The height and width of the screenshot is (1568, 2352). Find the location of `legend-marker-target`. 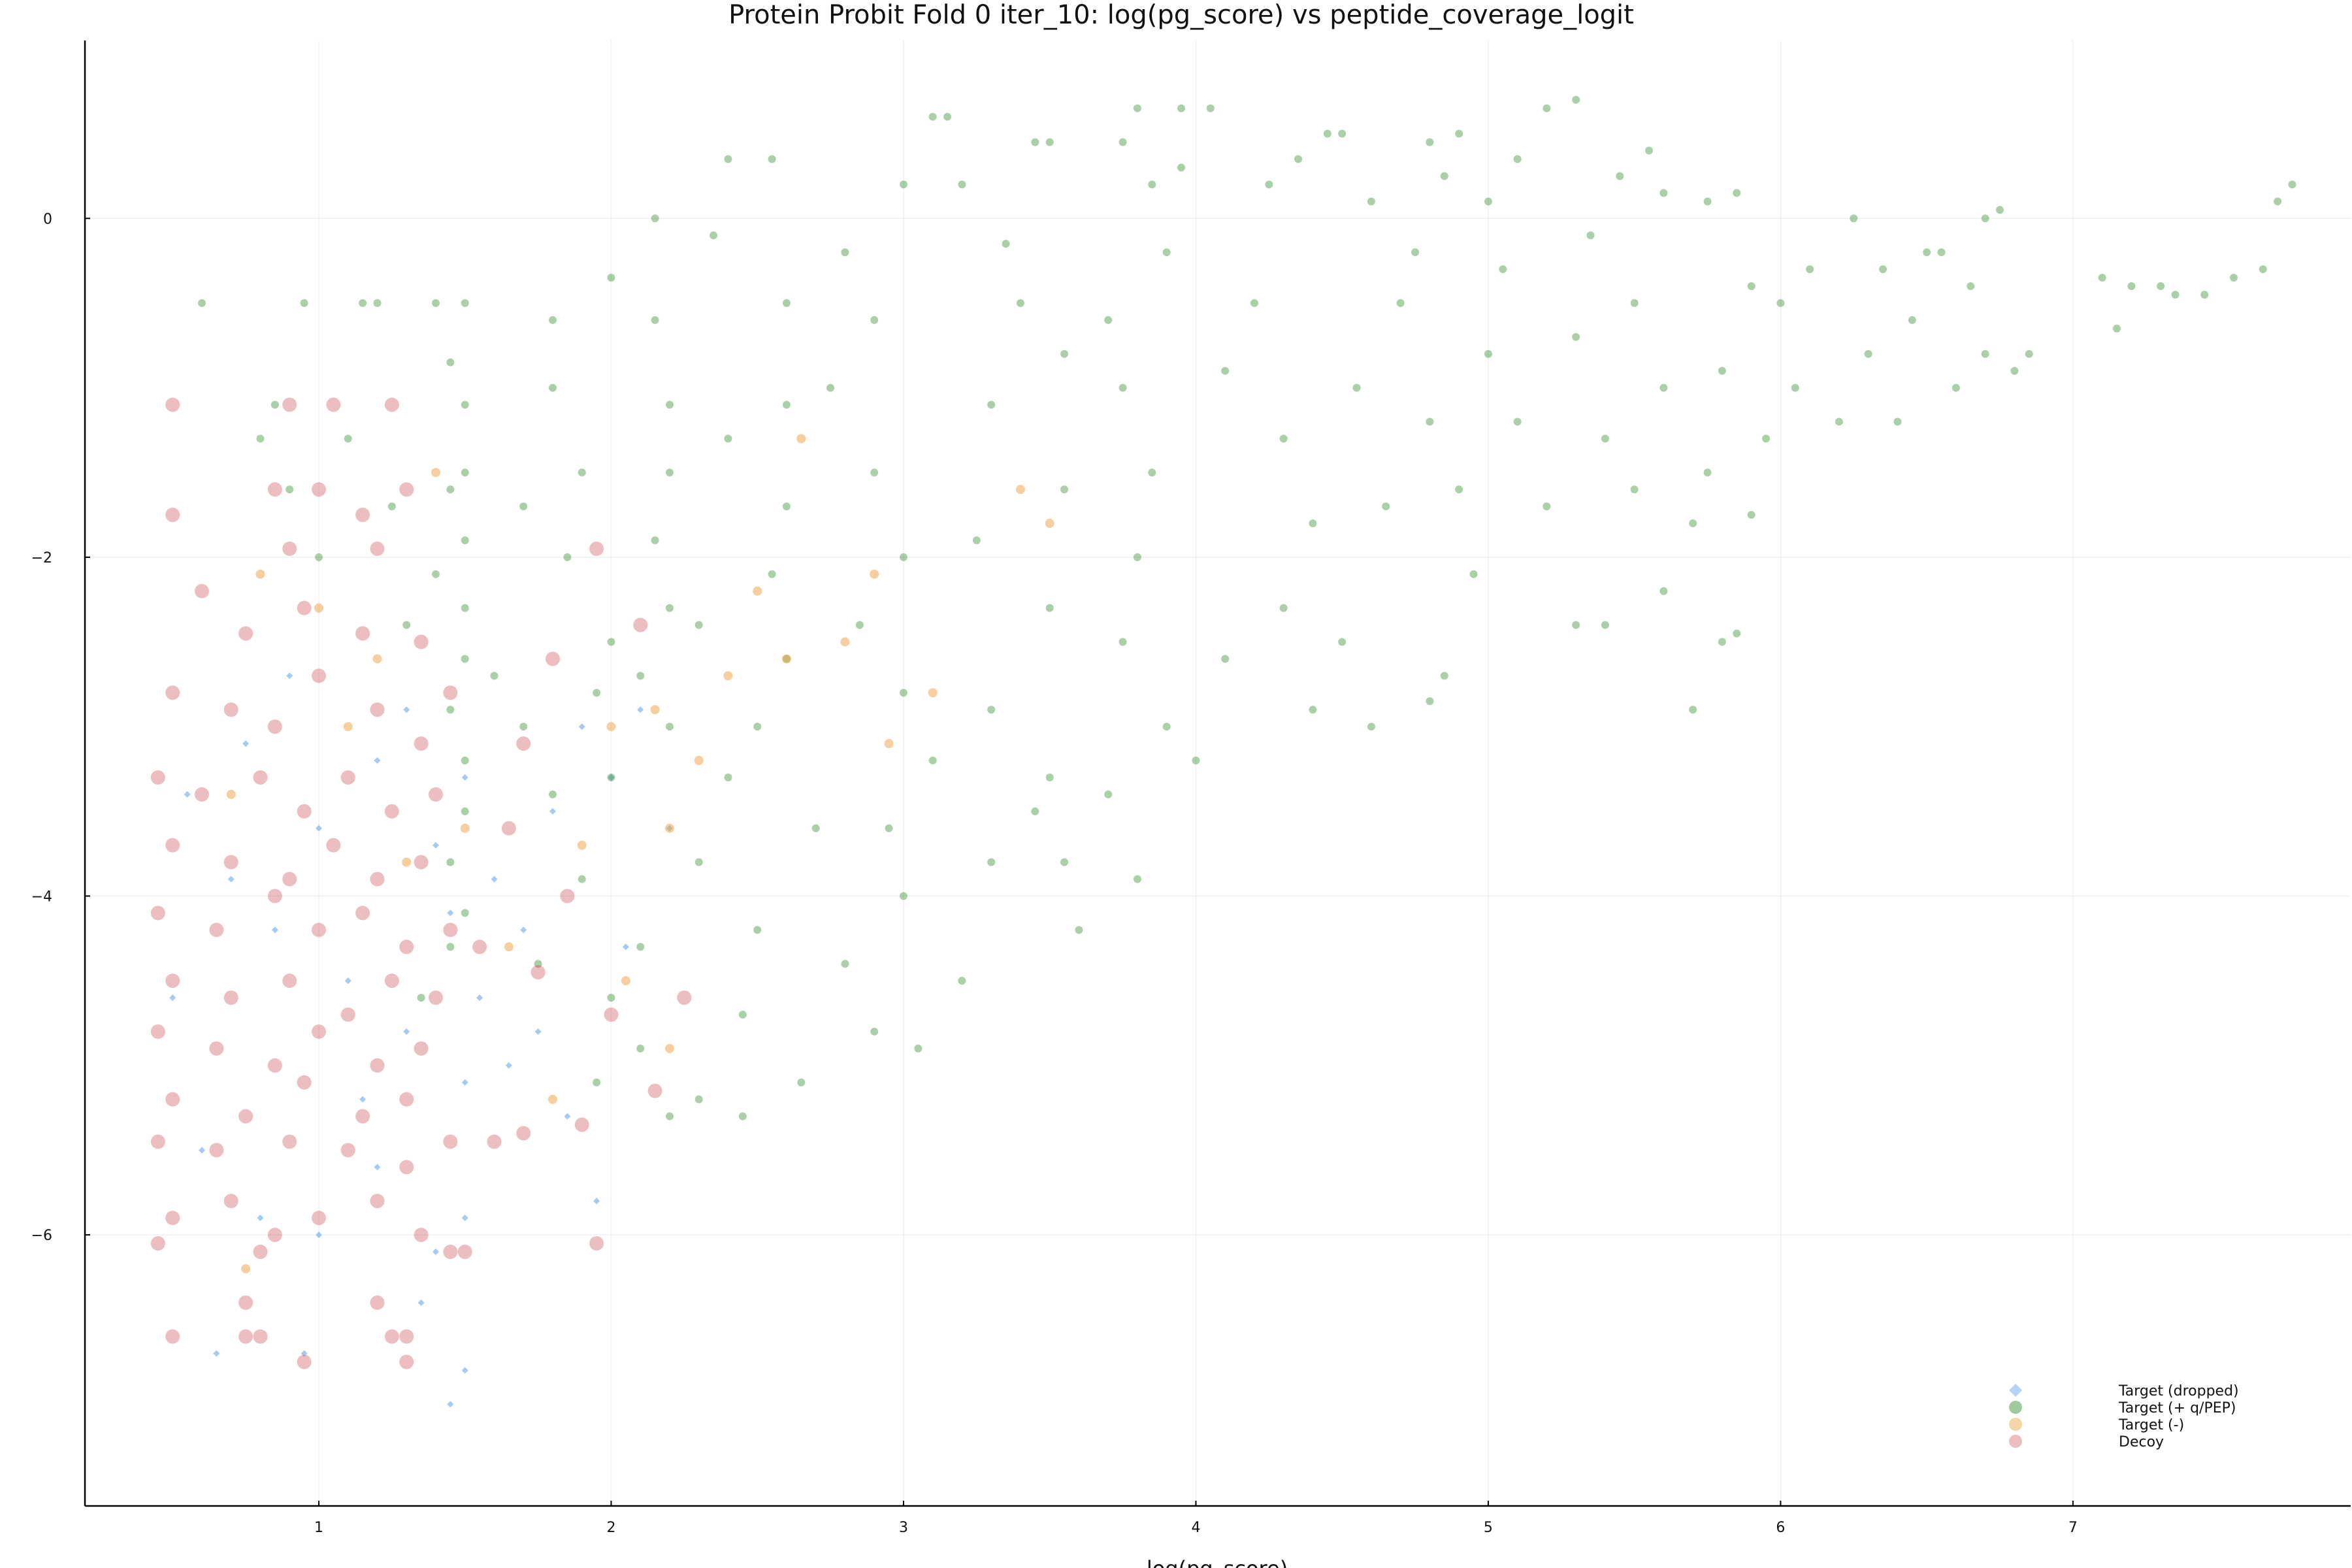

legend-marker-target is located at coordinates (2015, 1424).